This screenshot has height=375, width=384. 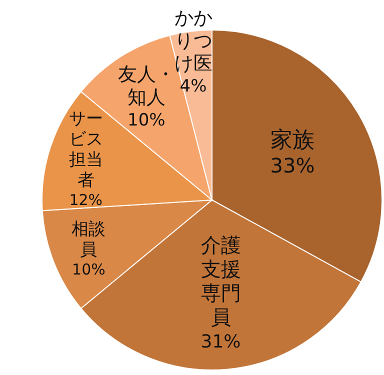 What do you see at coordinates (220, 281) in the screenshot?
I see `slice-label: 介護支援専門員` at bounding box center [220, 281].